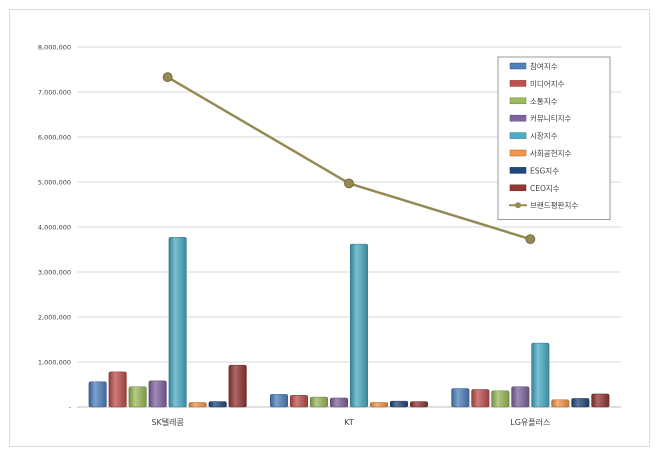 The image size is (660, 457). I want to click on y-tick-label: 5,000,000, so click(54, 183).